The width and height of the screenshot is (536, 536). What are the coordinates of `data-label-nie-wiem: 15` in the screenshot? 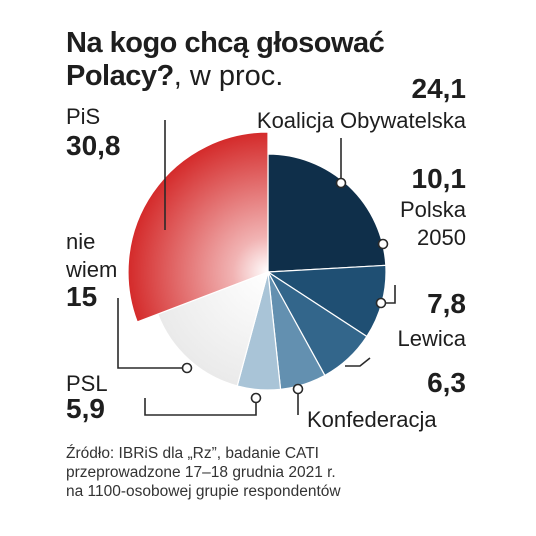 It's located at (81, 296).